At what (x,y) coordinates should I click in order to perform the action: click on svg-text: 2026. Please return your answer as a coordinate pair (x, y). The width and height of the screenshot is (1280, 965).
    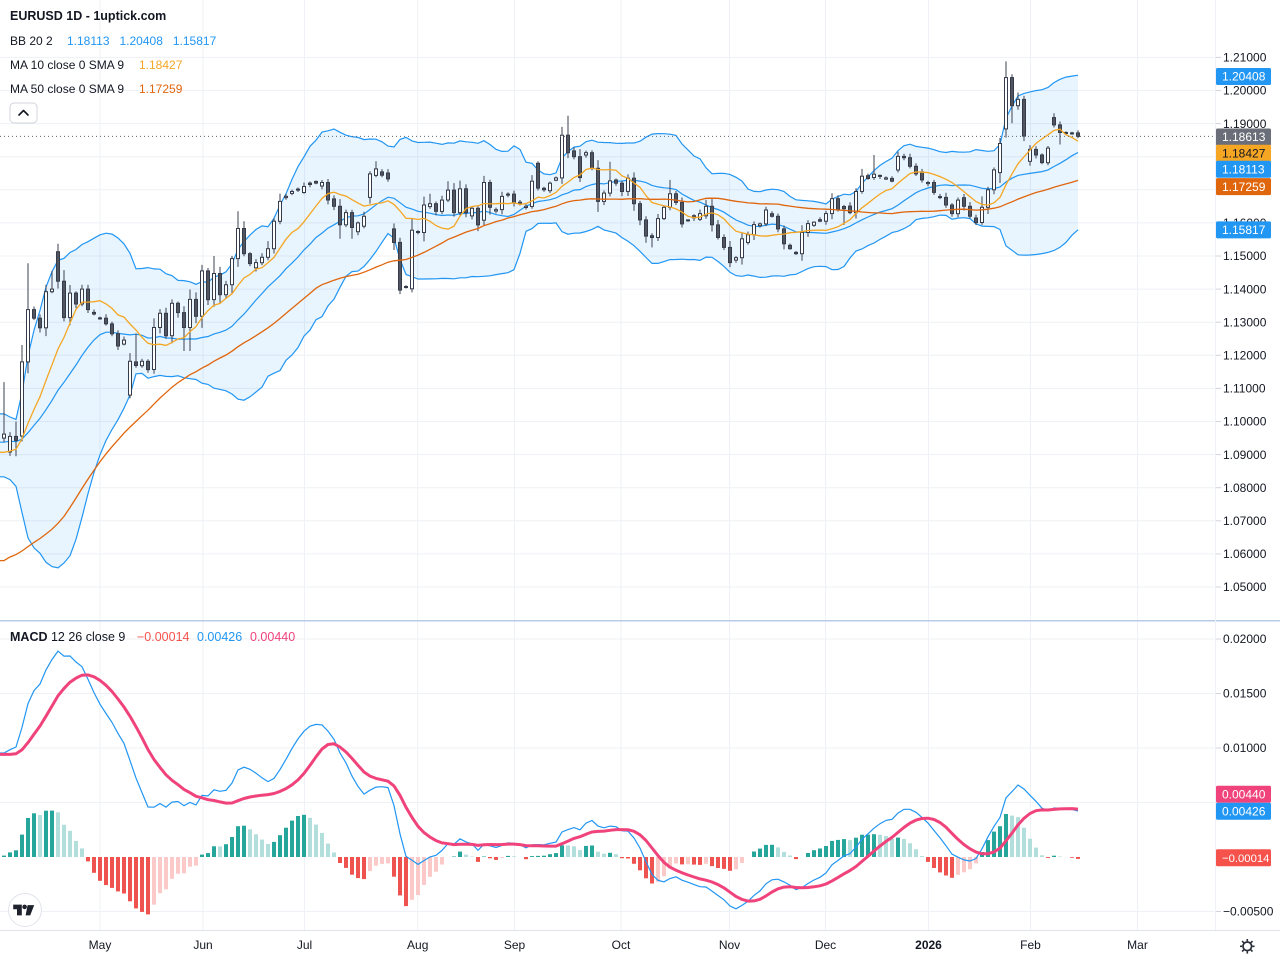
    Looking at the image, I should click on (928, 945).